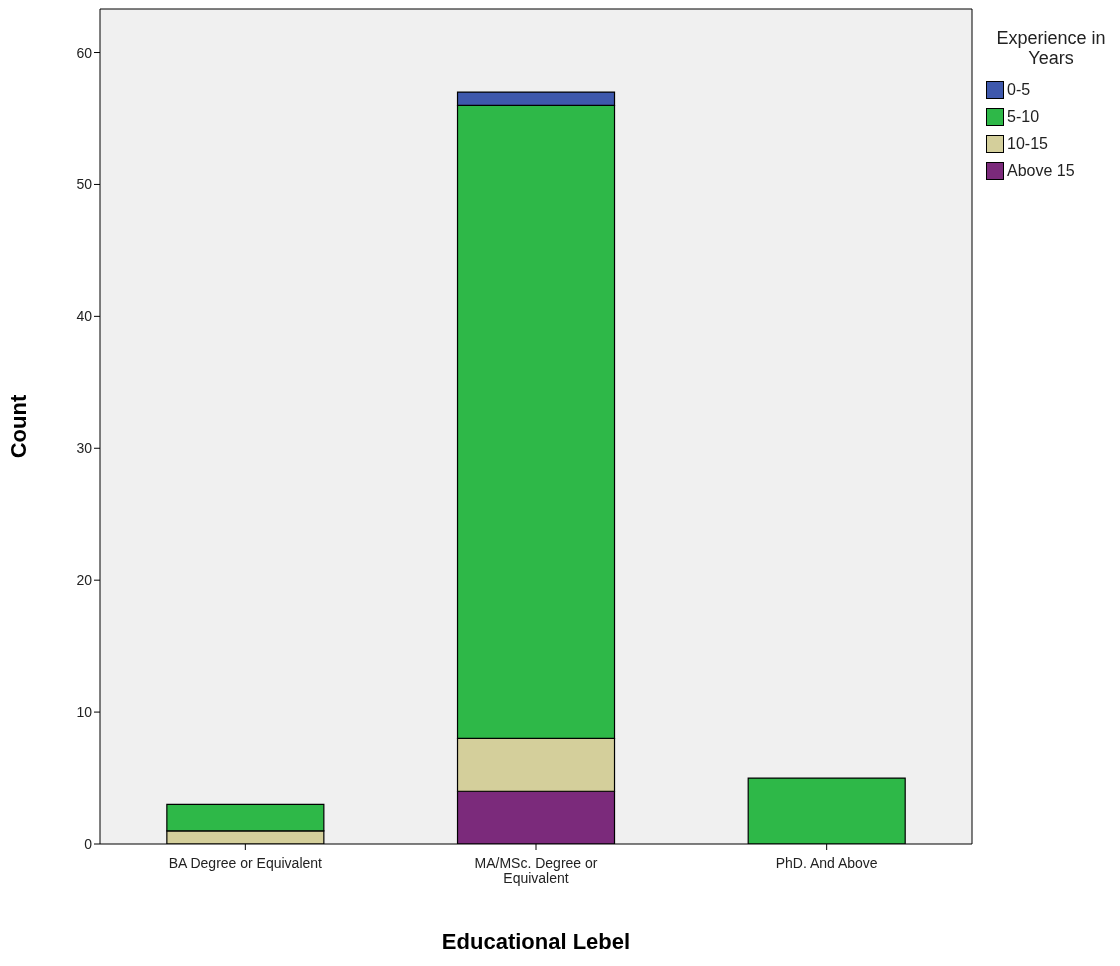  Describe the element at coordinates (84, 712) in the screenshot. I see `y-tick-label: 10` at that location.